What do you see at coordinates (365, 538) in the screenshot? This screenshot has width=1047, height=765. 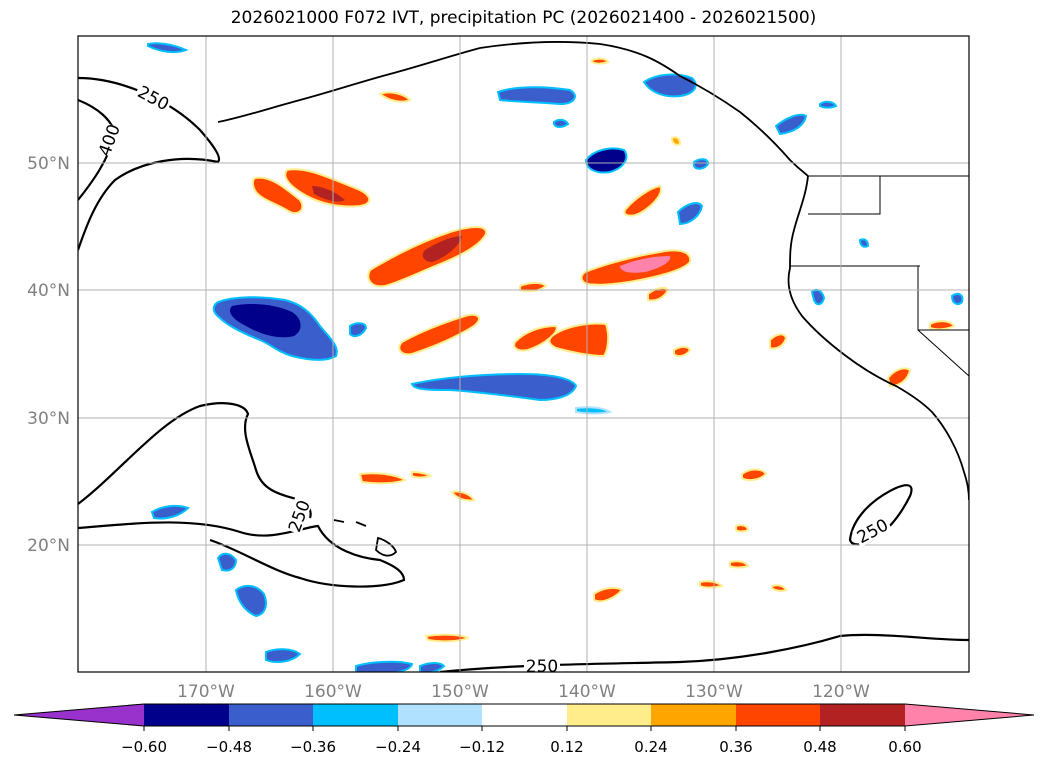 I see `hawaii-islands` at bounding box center [365, 538].